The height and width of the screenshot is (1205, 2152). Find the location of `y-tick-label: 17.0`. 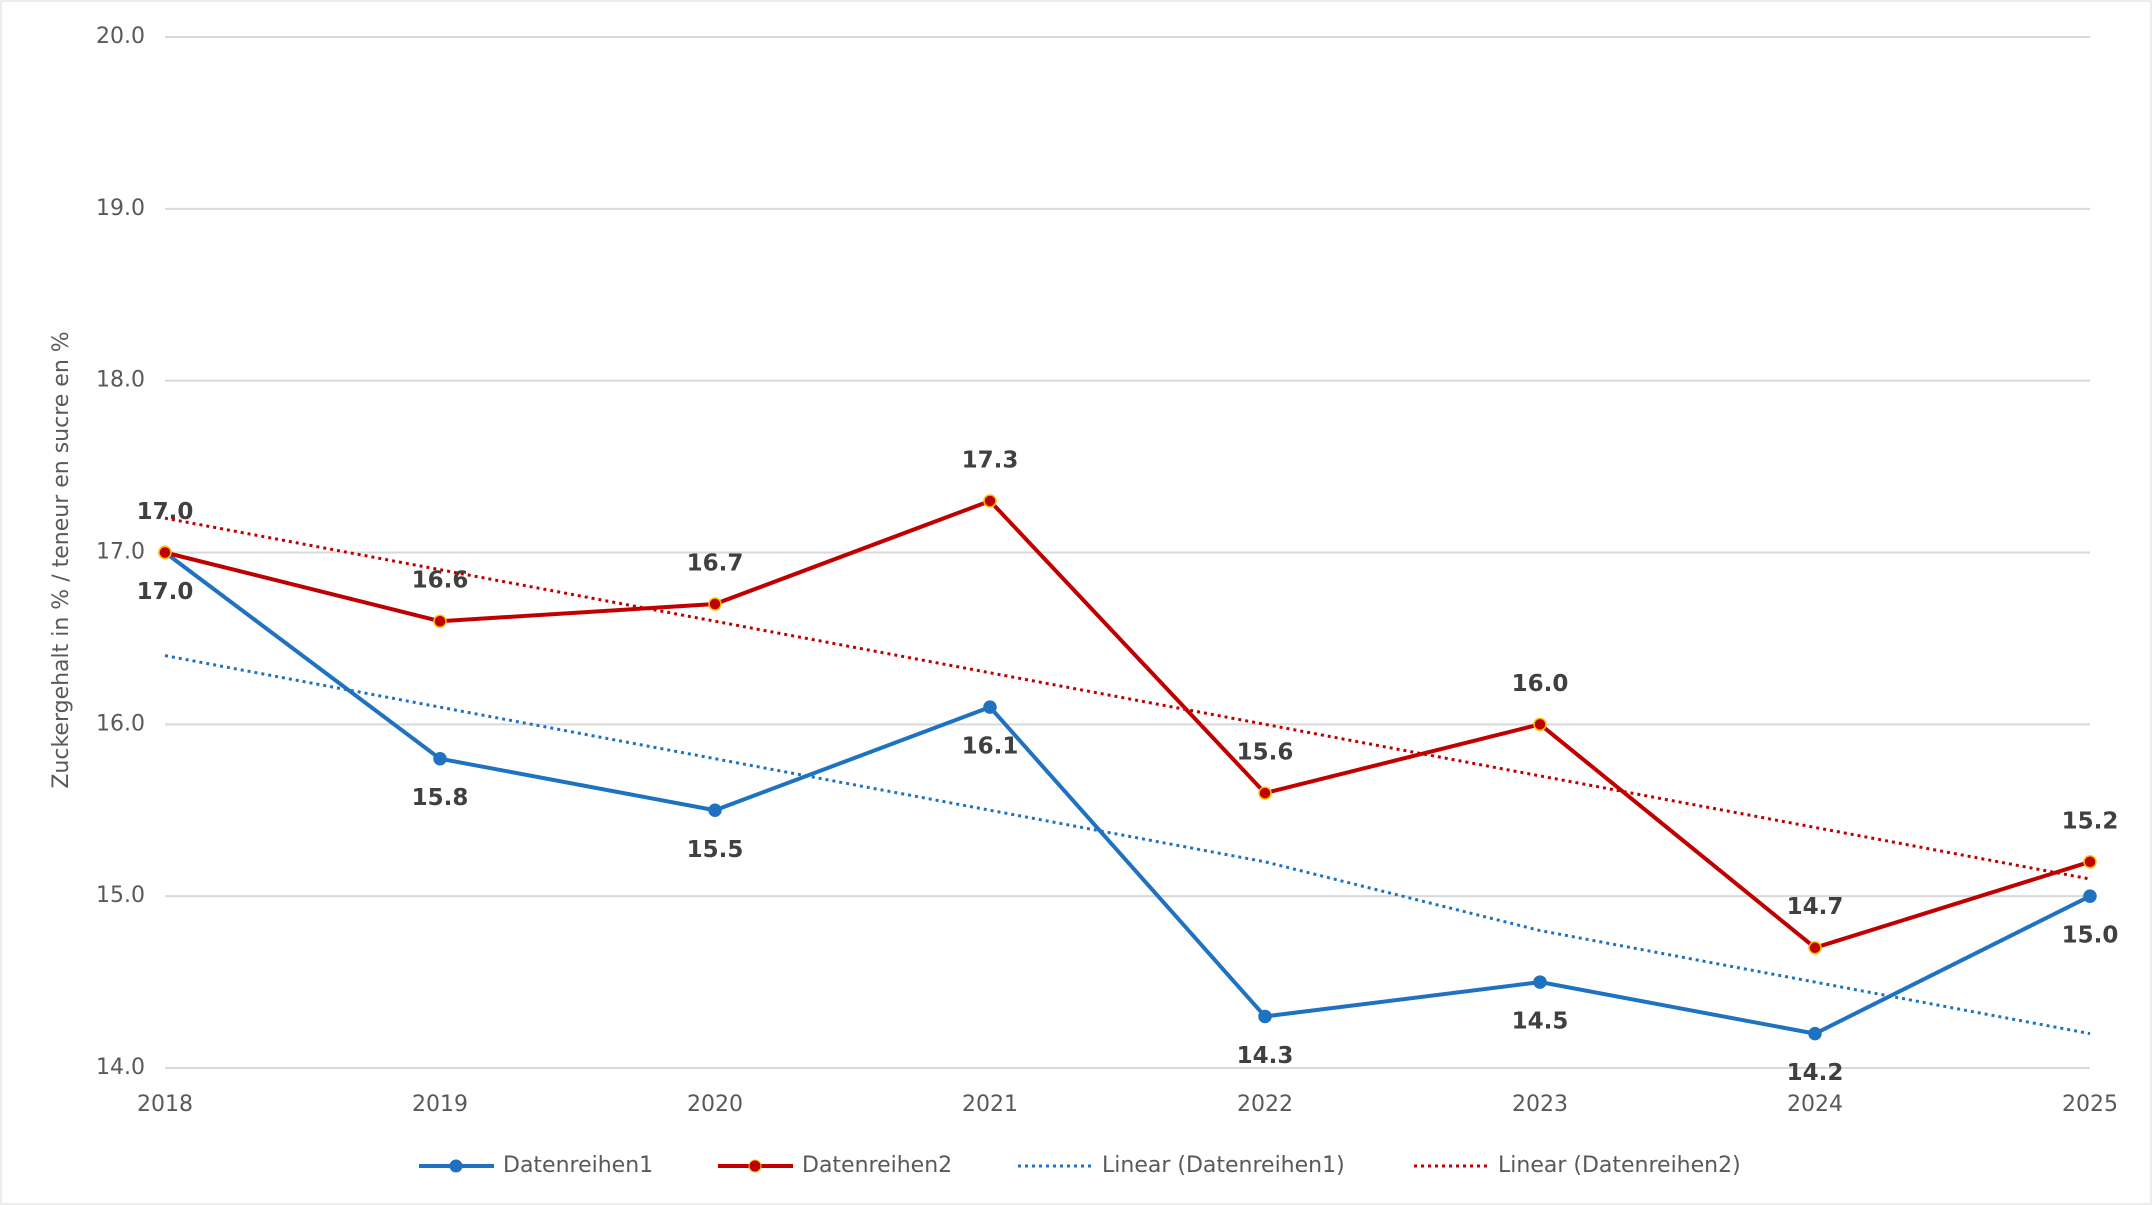

y-tick-label: 17.0 is located at coordinates (120, 552).